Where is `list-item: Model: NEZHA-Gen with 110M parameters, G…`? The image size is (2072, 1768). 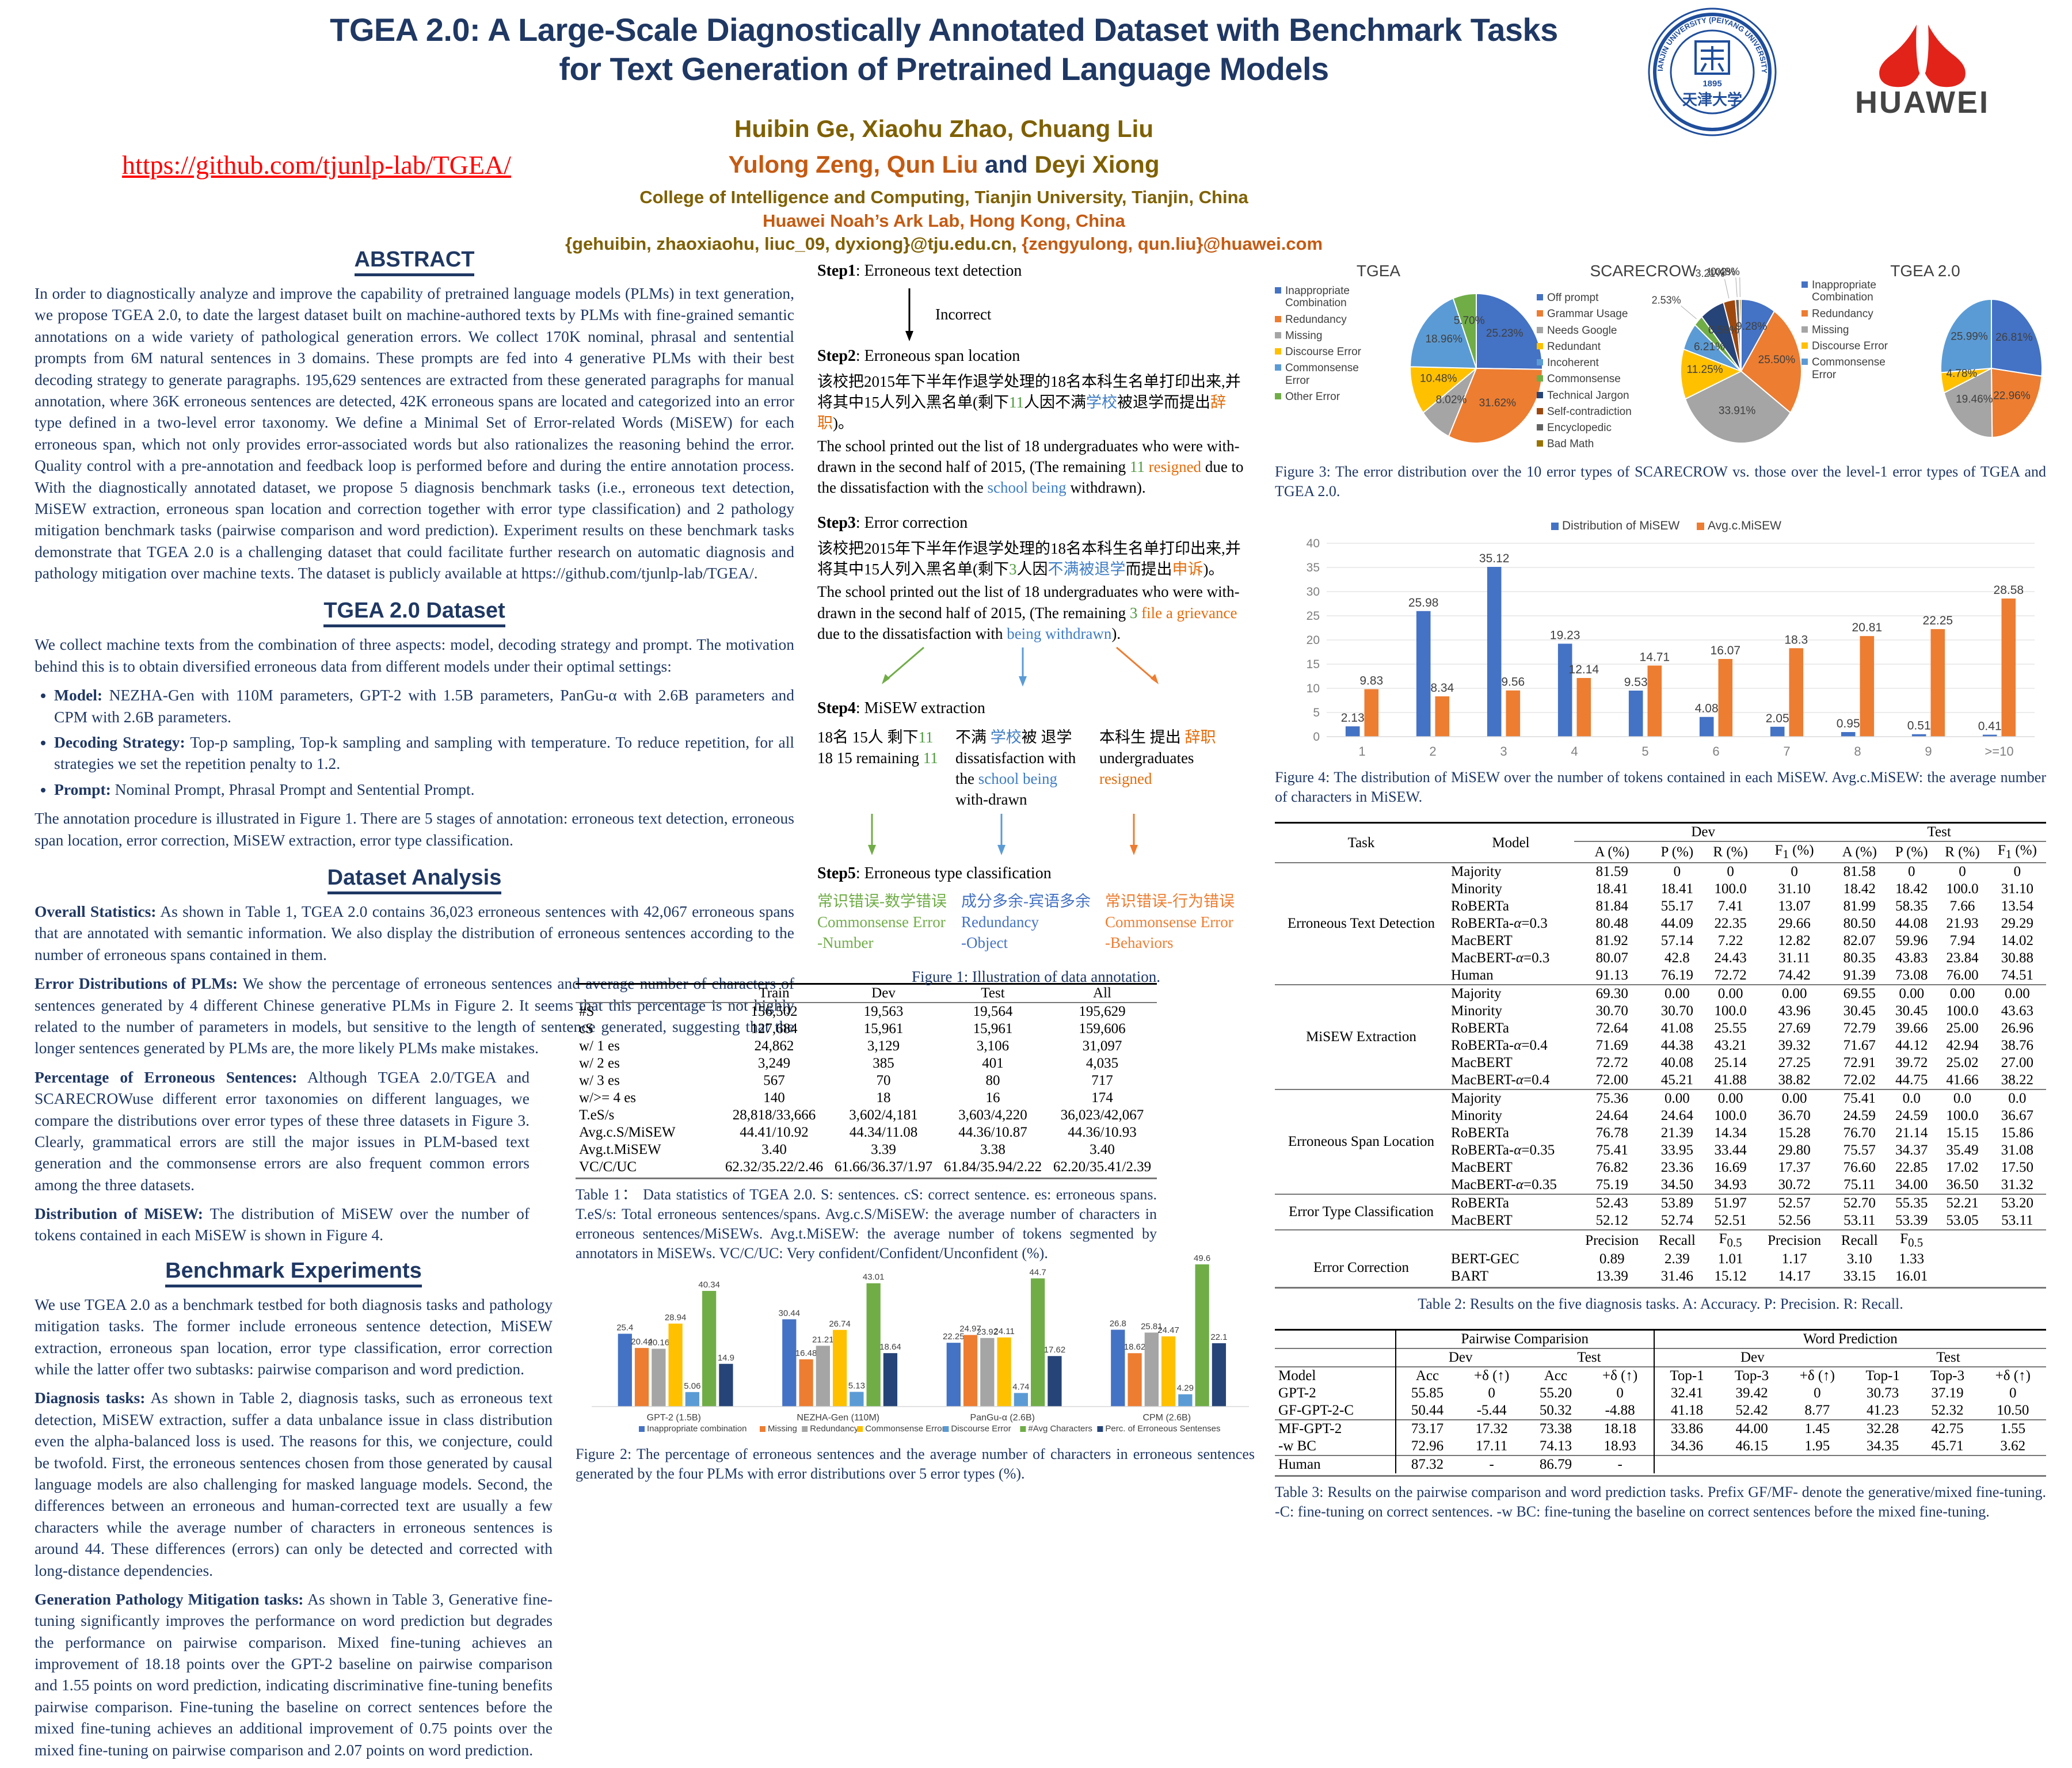
list-item: Model: NEZHA-Gen with 110M parameters, G… is located at coordinates (424, 705).